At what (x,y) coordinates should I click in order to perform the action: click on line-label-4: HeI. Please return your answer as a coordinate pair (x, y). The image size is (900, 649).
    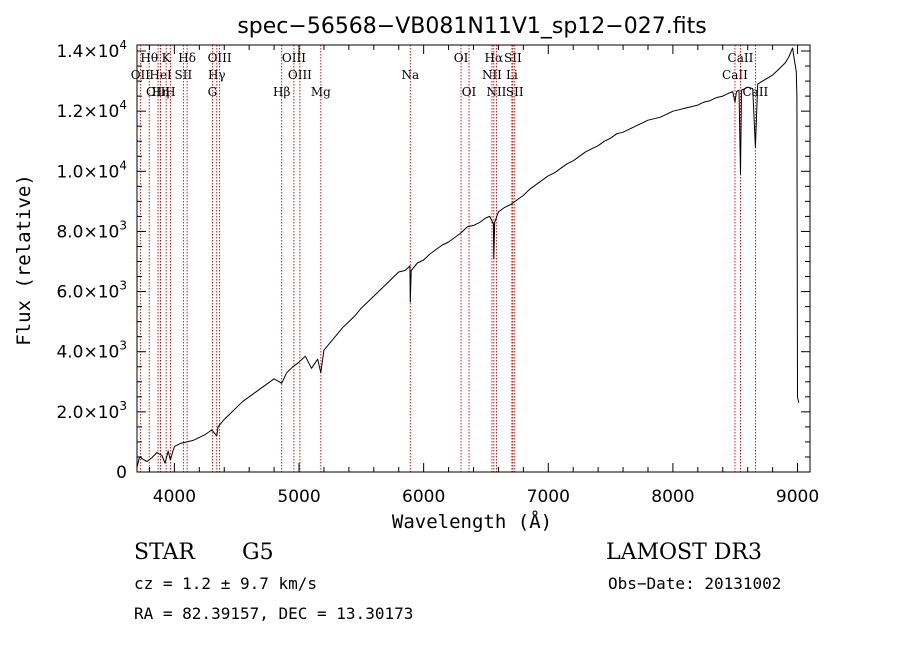
    Looking at the image, I should click on (160, 75).